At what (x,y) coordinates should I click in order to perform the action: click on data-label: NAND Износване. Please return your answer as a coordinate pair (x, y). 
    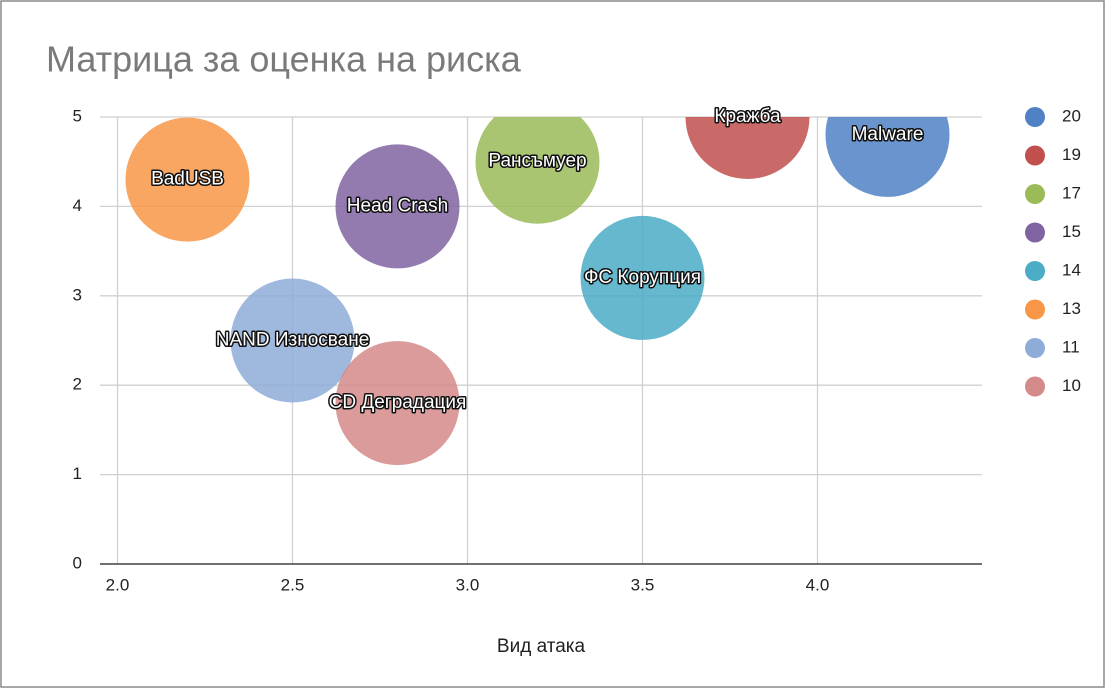
    Looking at the image, I should click on (293, 340).